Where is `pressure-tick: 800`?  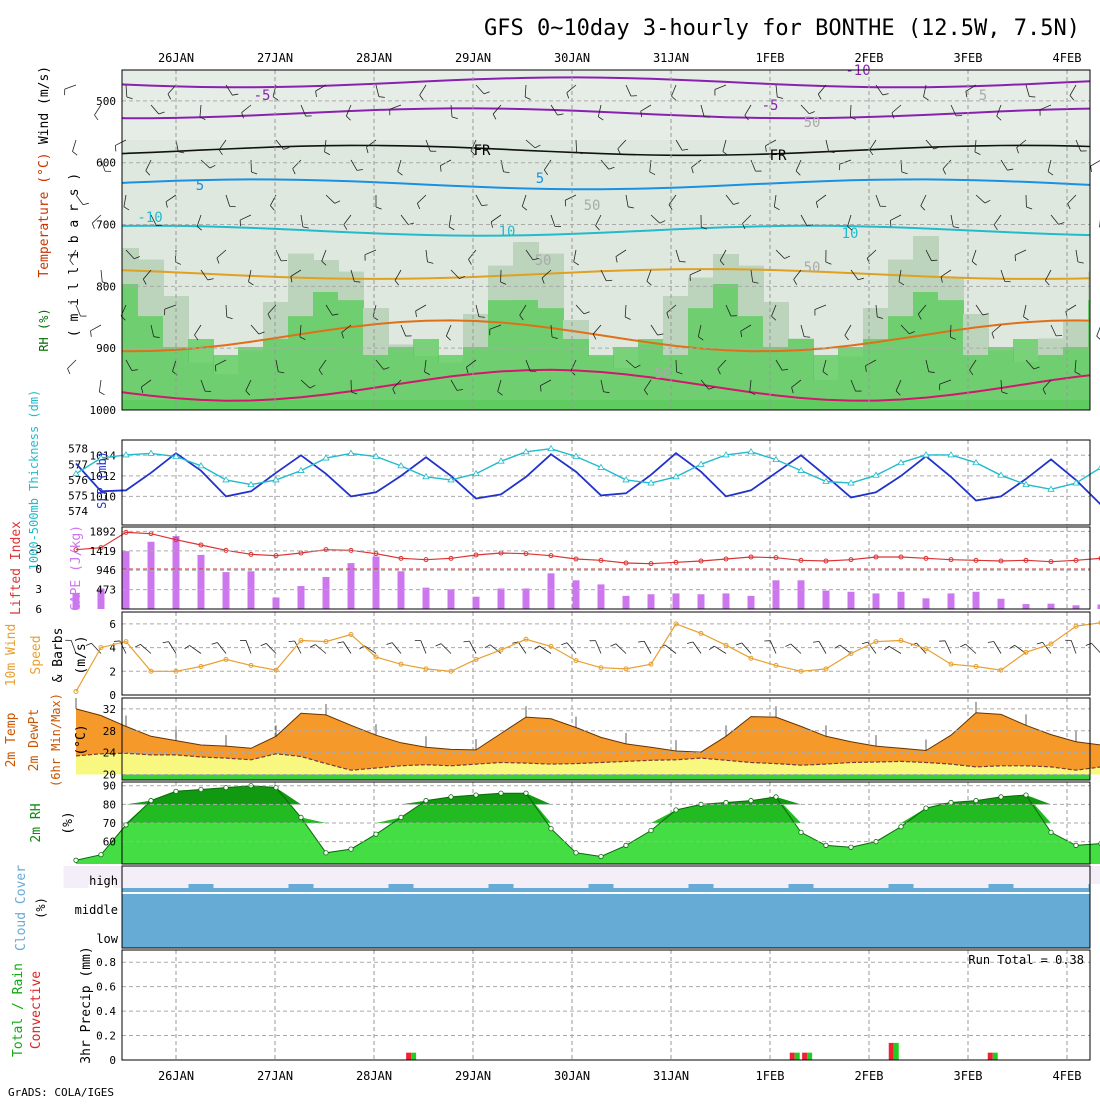 pressure-tick: 800 is located at coordinates (106, 286).